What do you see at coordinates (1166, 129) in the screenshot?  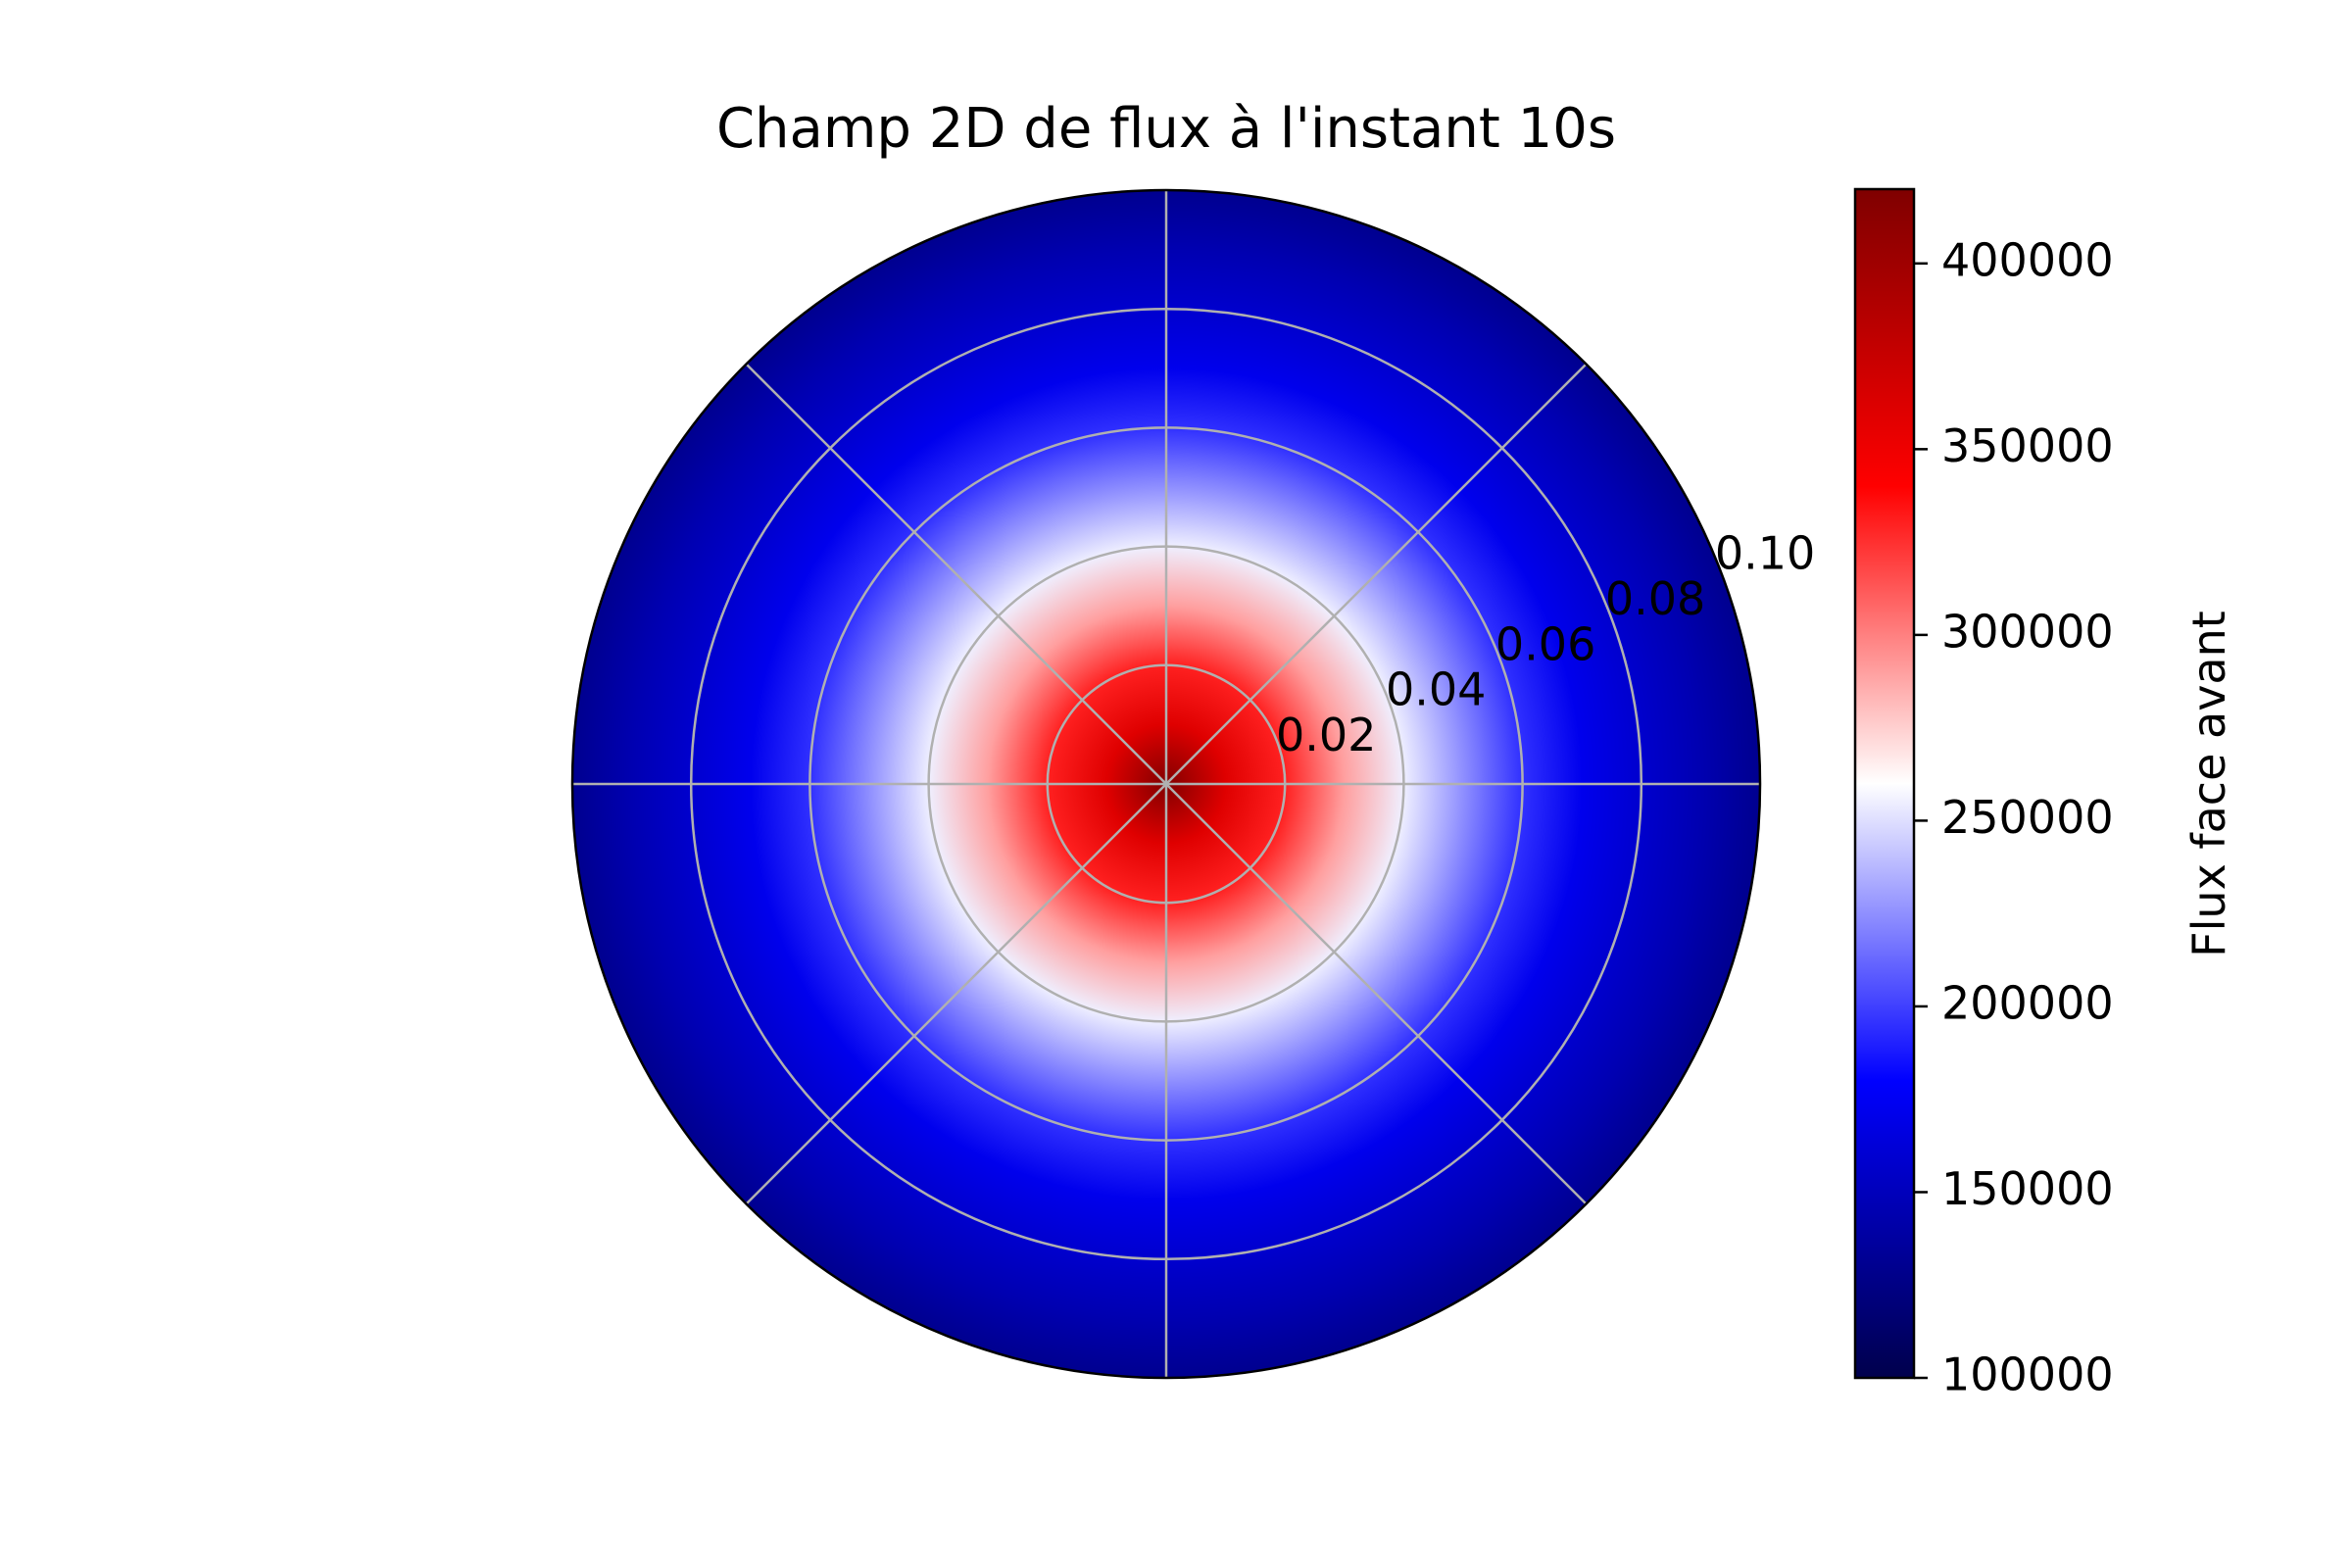 I see `chart-title: Champ 2D de flux à l'instant 10s` at bounding box center [1166, 129].